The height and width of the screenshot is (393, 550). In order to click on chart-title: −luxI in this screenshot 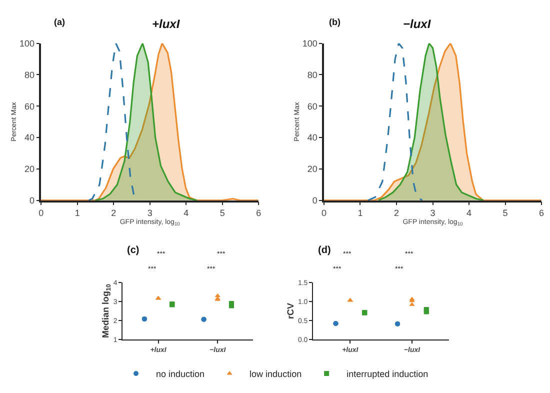, I will do `click(417, 24)`.